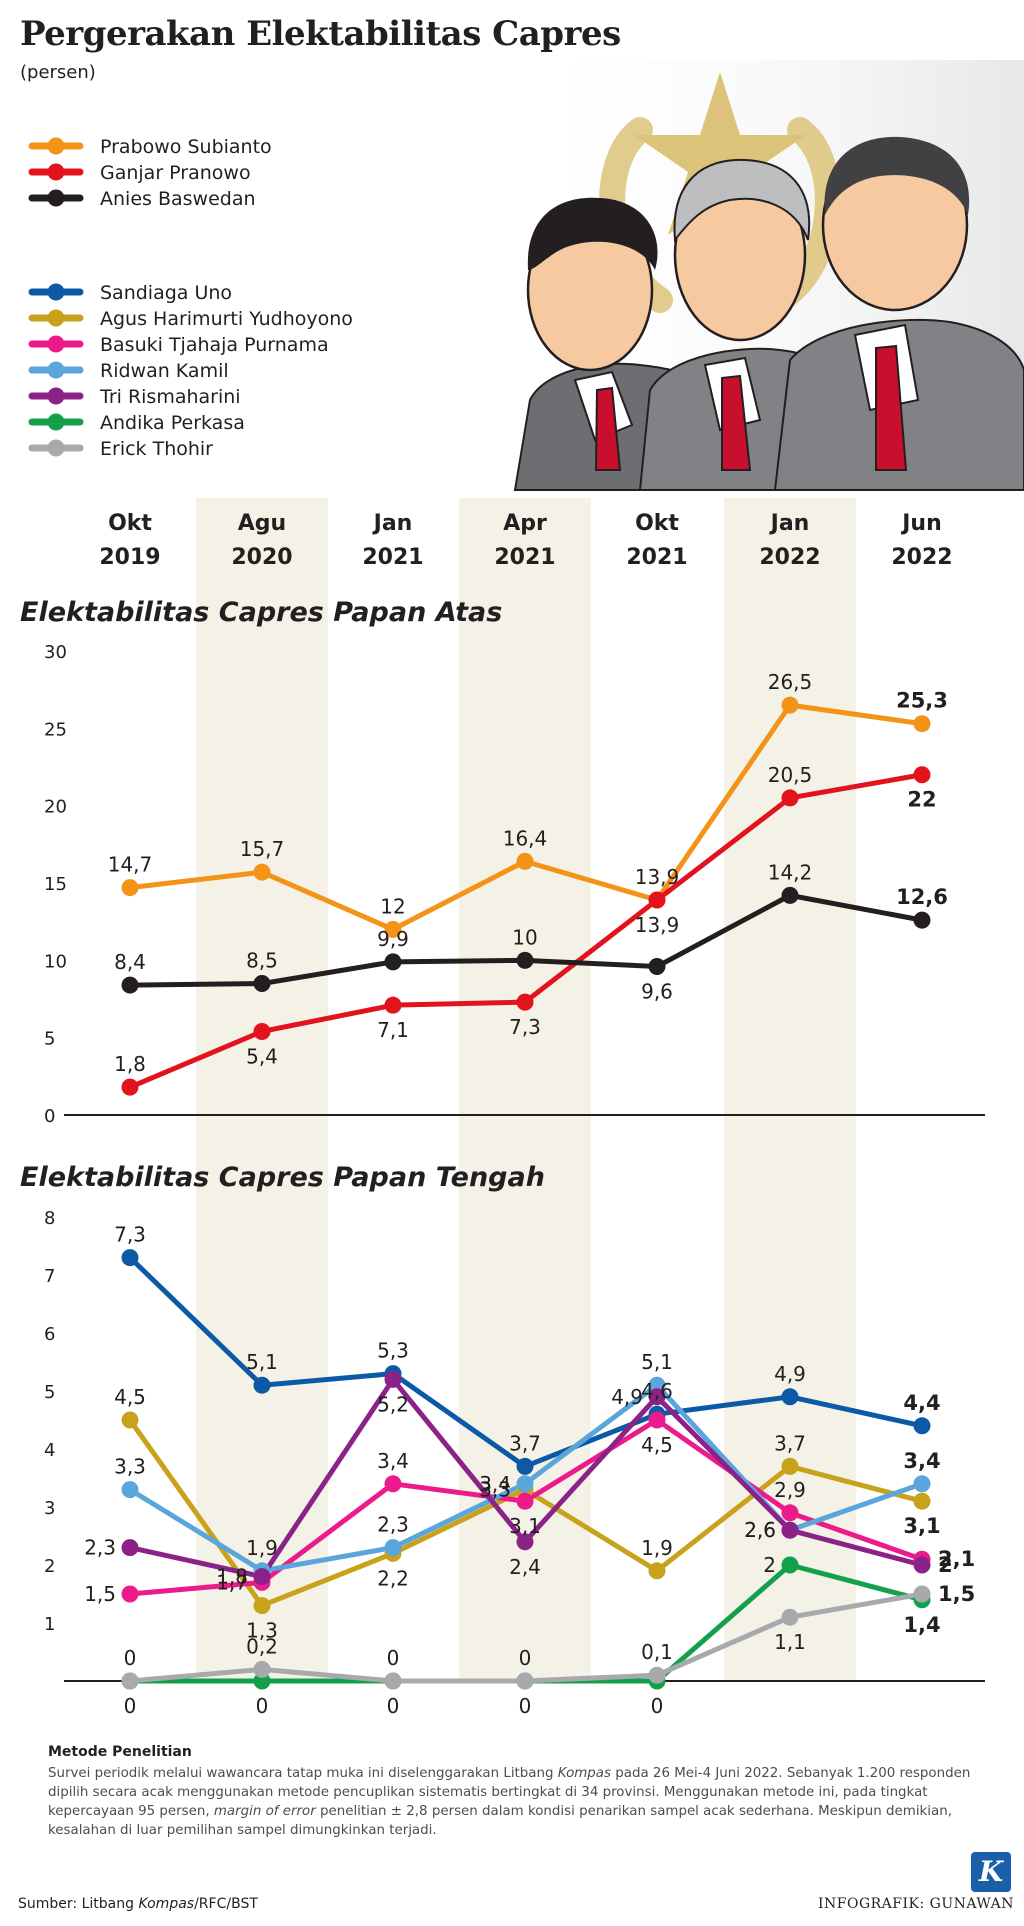  Describe the element at coordinates (393, 1461) in the screenshot. I see `label-ahok-2: 3,4` at that location.